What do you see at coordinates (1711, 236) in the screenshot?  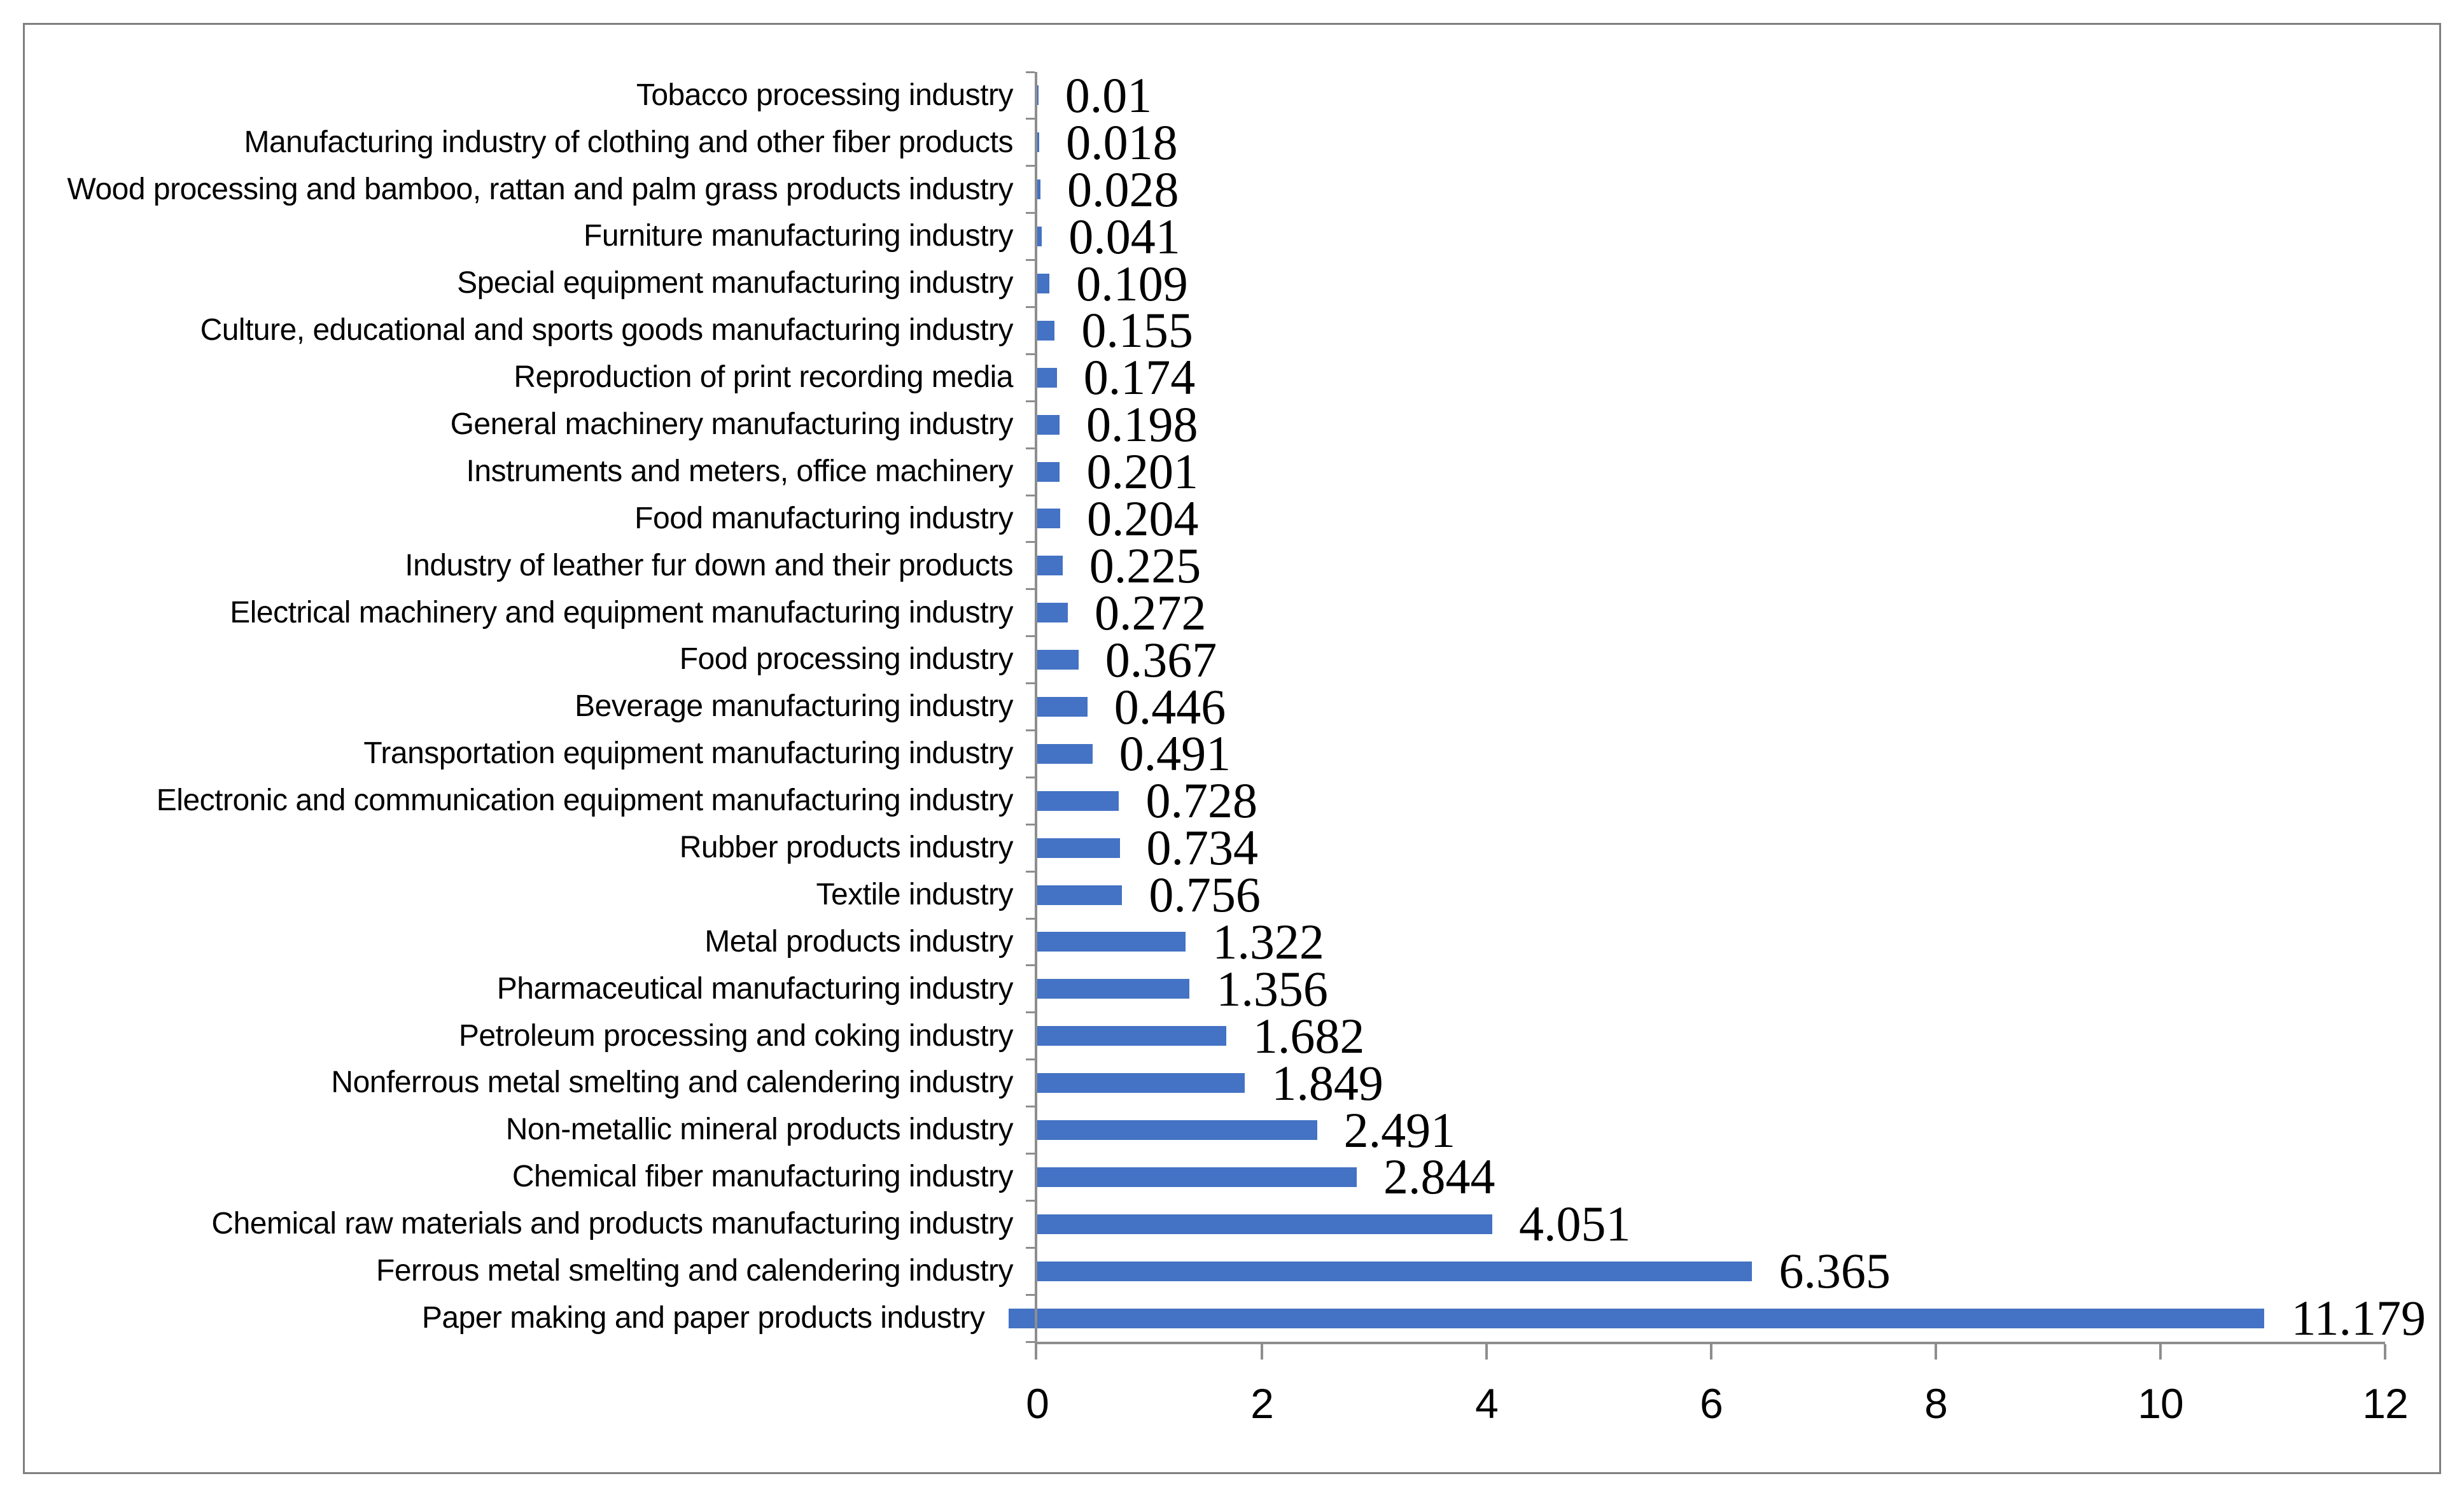 I see `bar-cell: 0.041` at bounding box center [1711, 236].